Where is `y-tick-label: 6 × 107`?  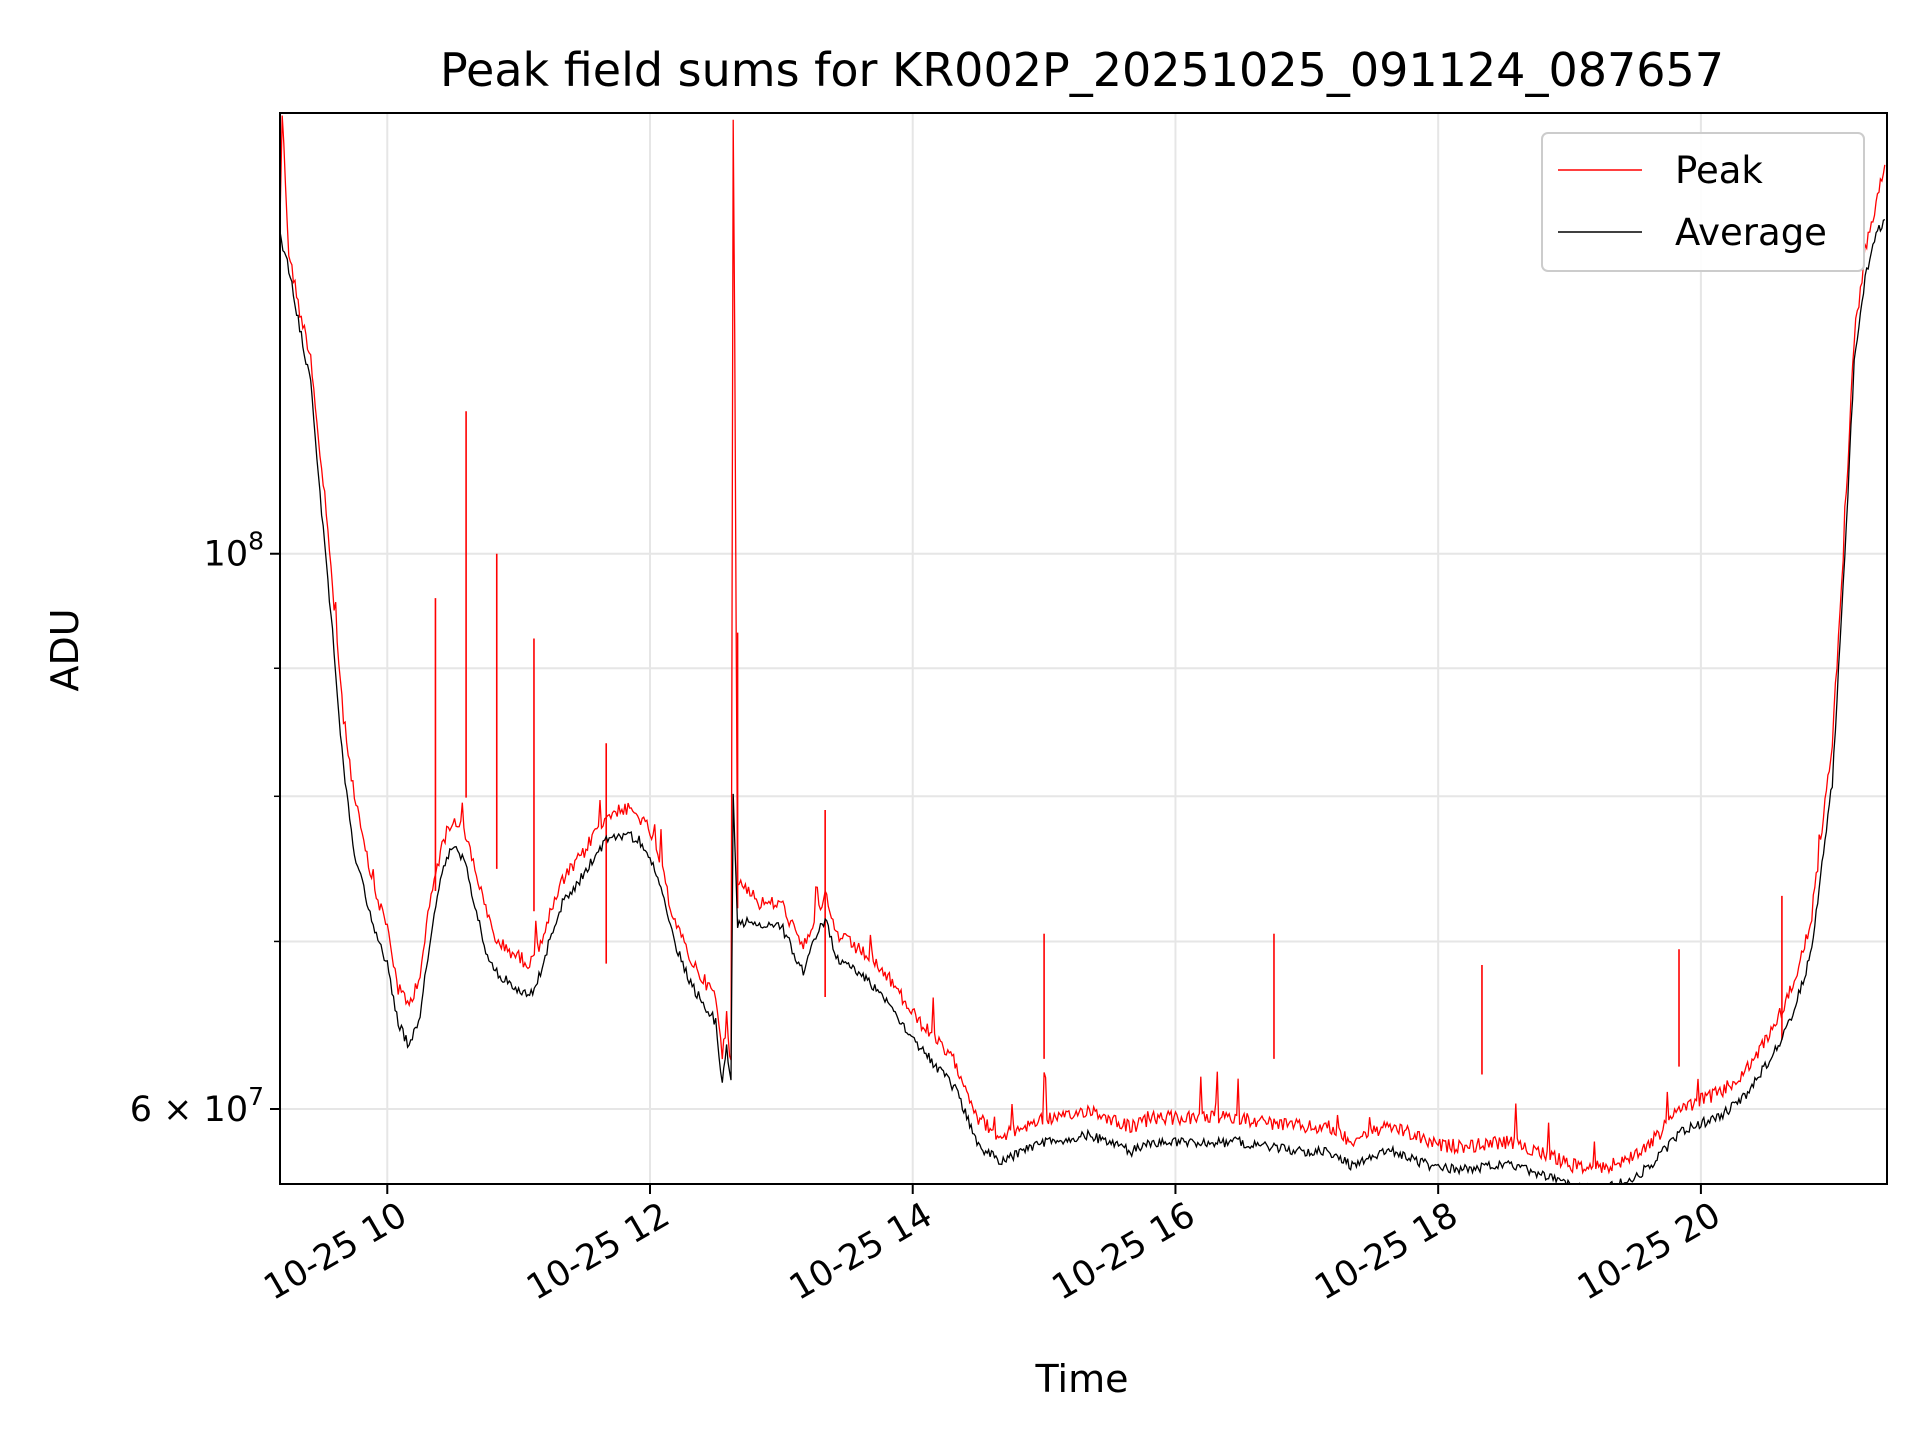
y-tick-label: 6 × 107 is located at coordinates (197, 1106).